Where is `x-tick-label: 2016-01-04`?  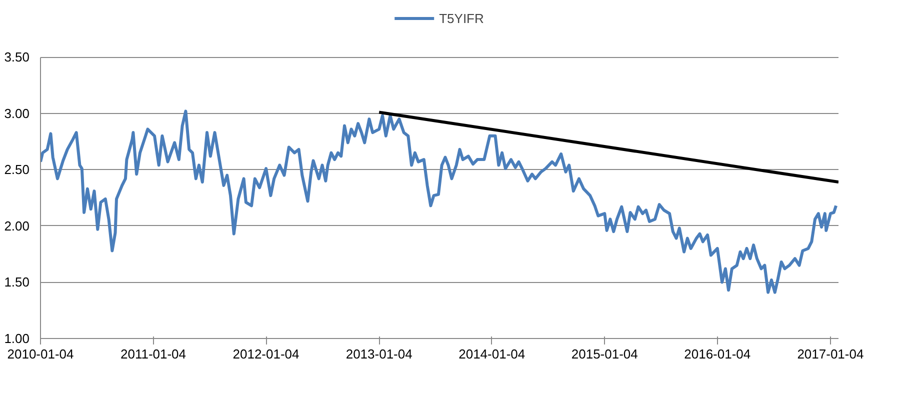
x-tick-label: 2016-01-04 is located at coordinates (717, 354).